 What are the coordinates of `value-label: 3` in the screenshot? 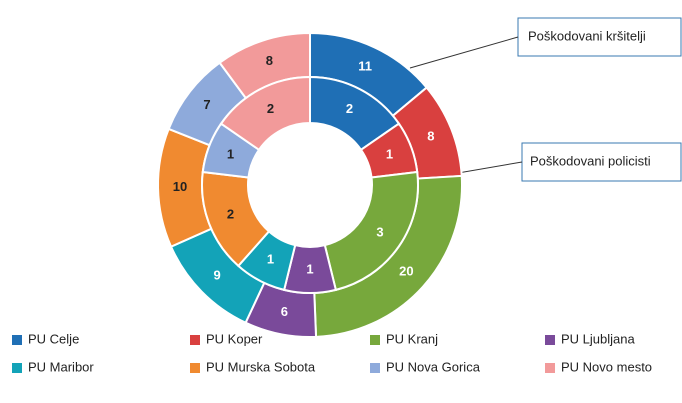 It's located at (379, 232).